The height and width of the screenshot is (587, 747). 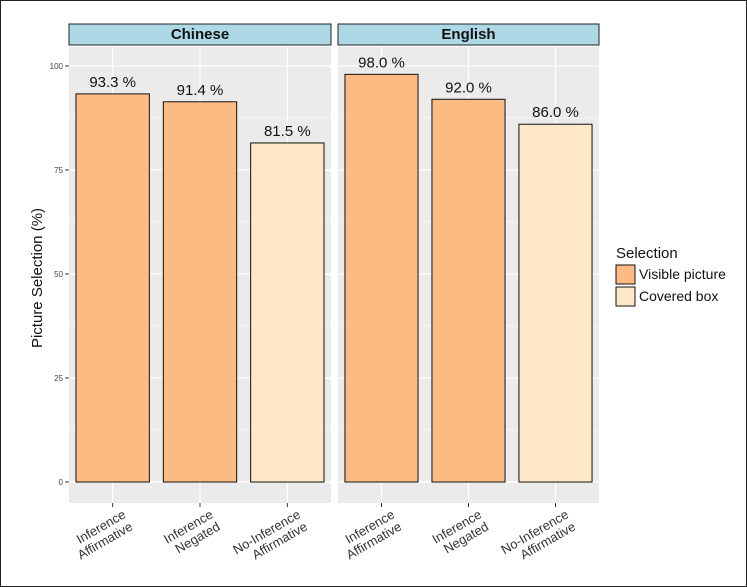 I want to click on legend-title: Selection, so click(x=647, y=253).